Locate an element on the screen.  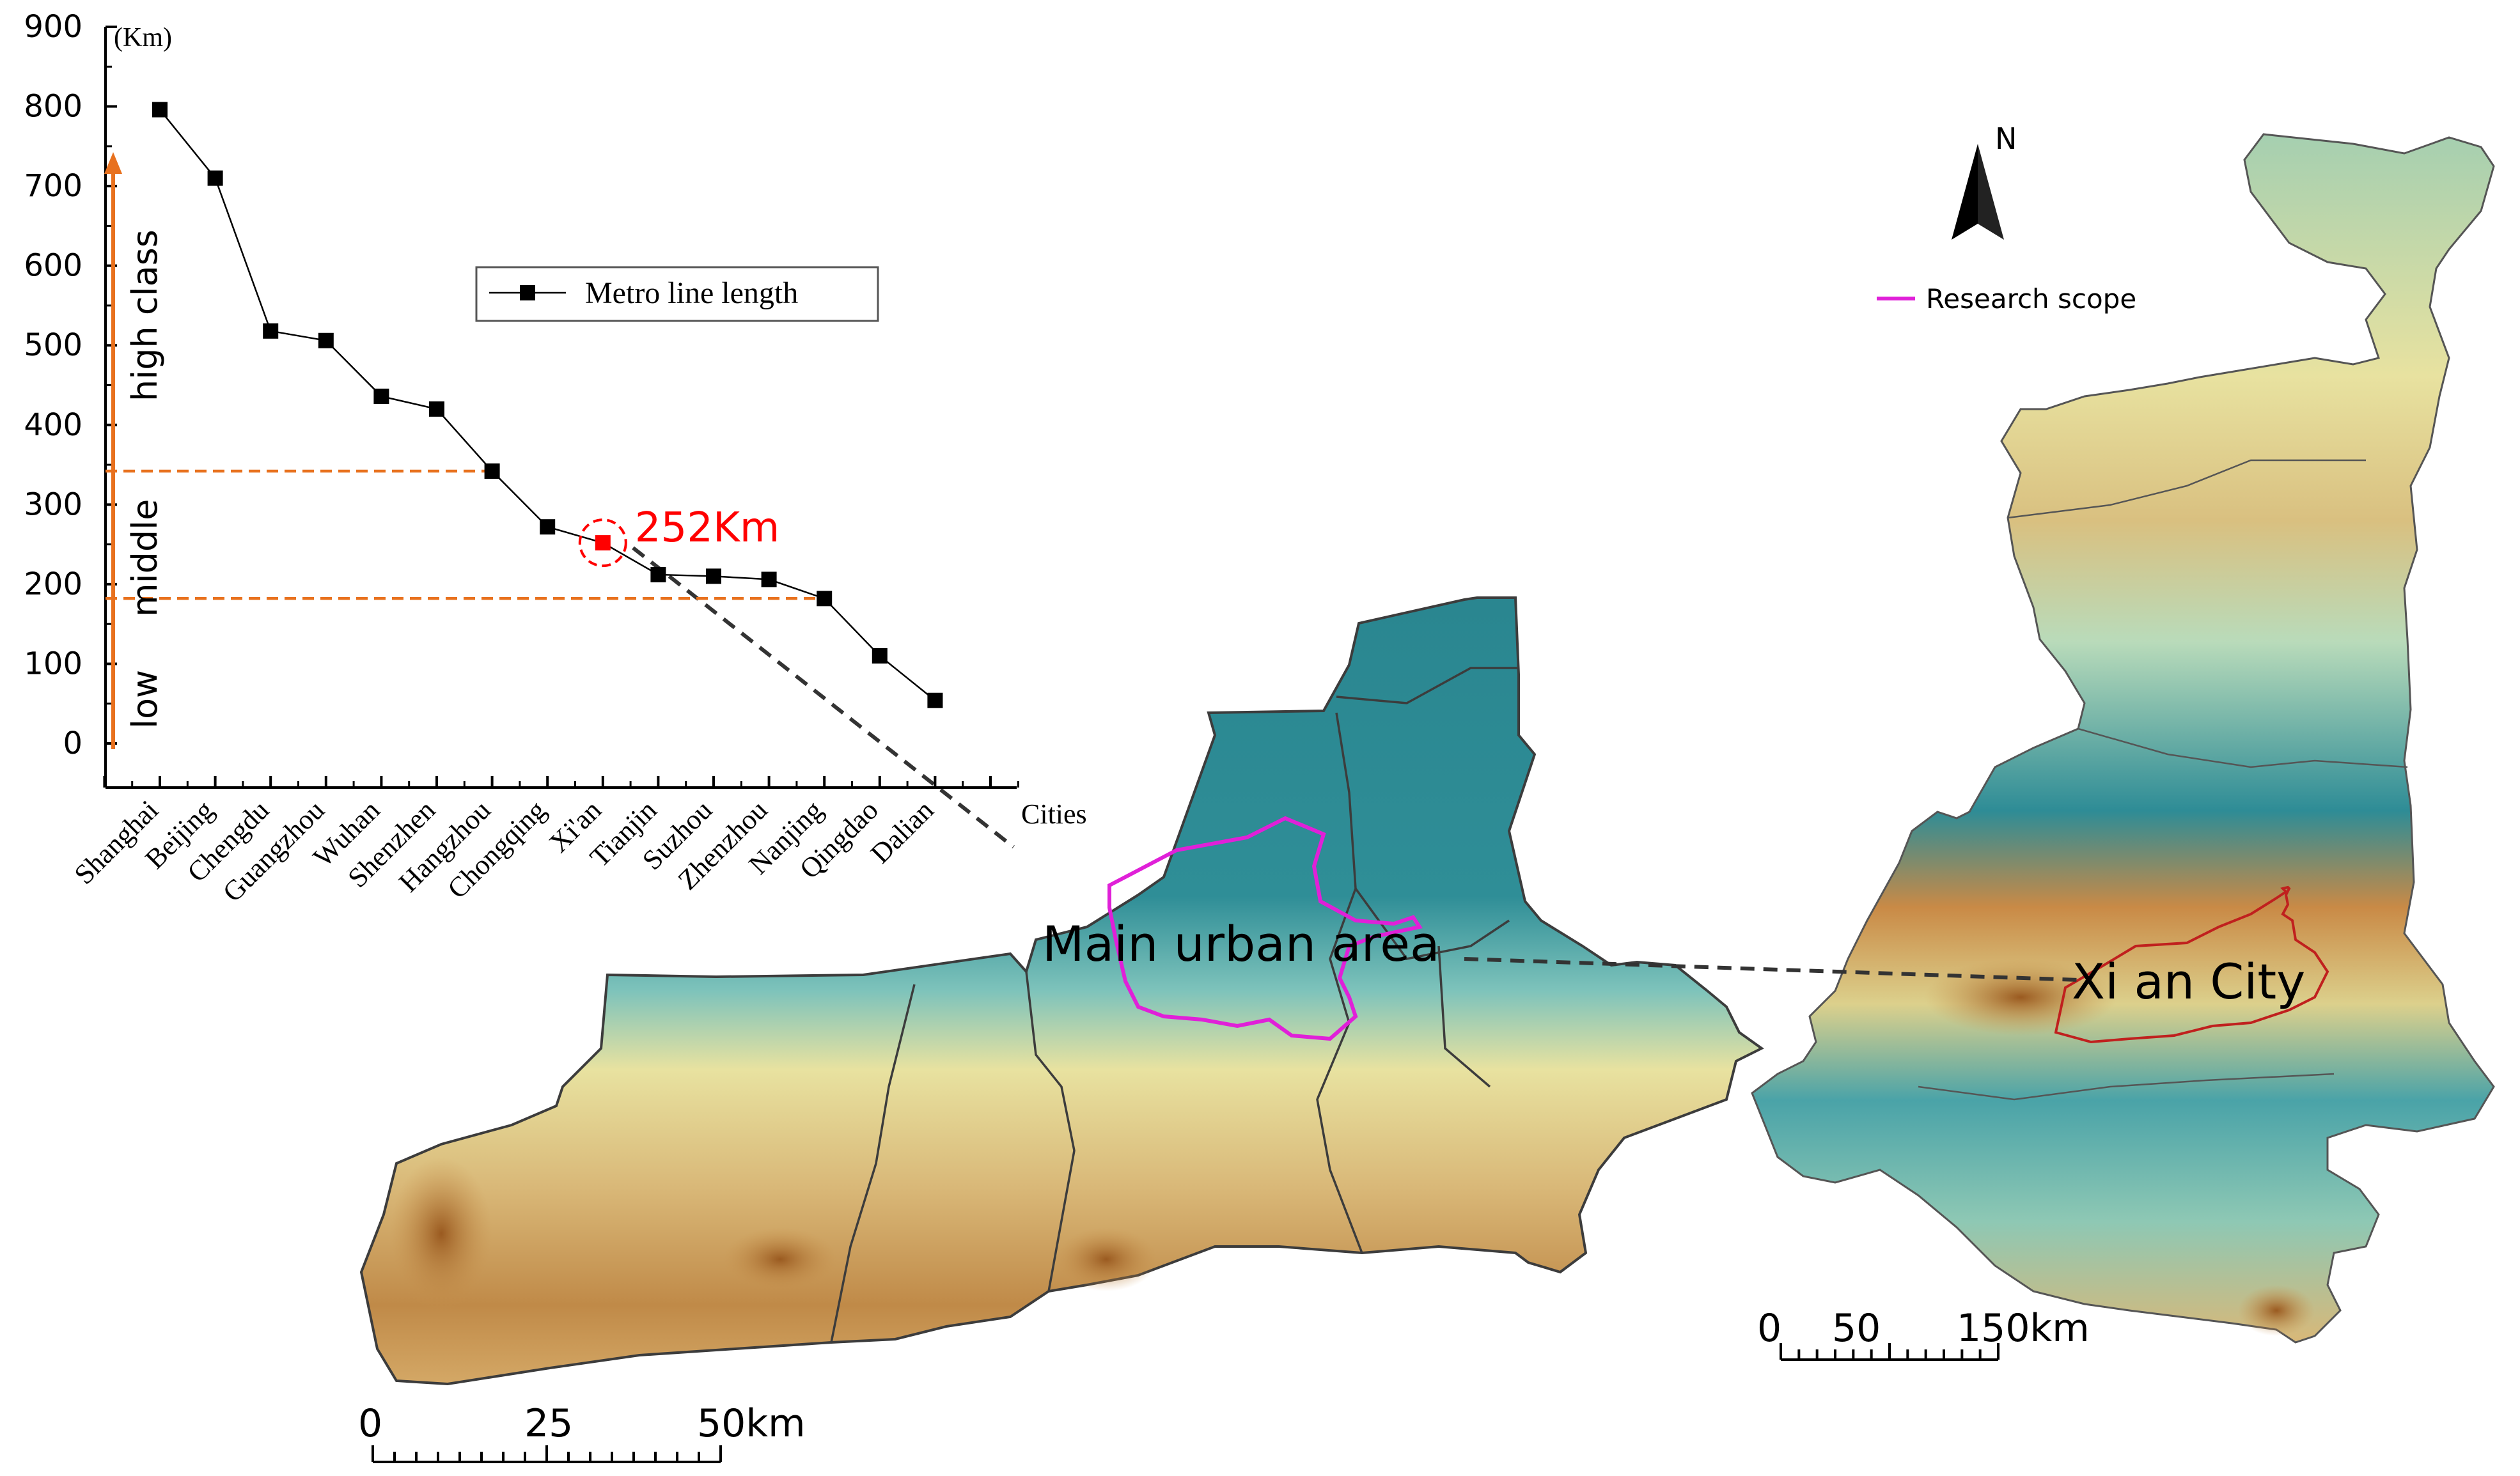
mountain-peak-east is located at coordinates (1106, 1259).